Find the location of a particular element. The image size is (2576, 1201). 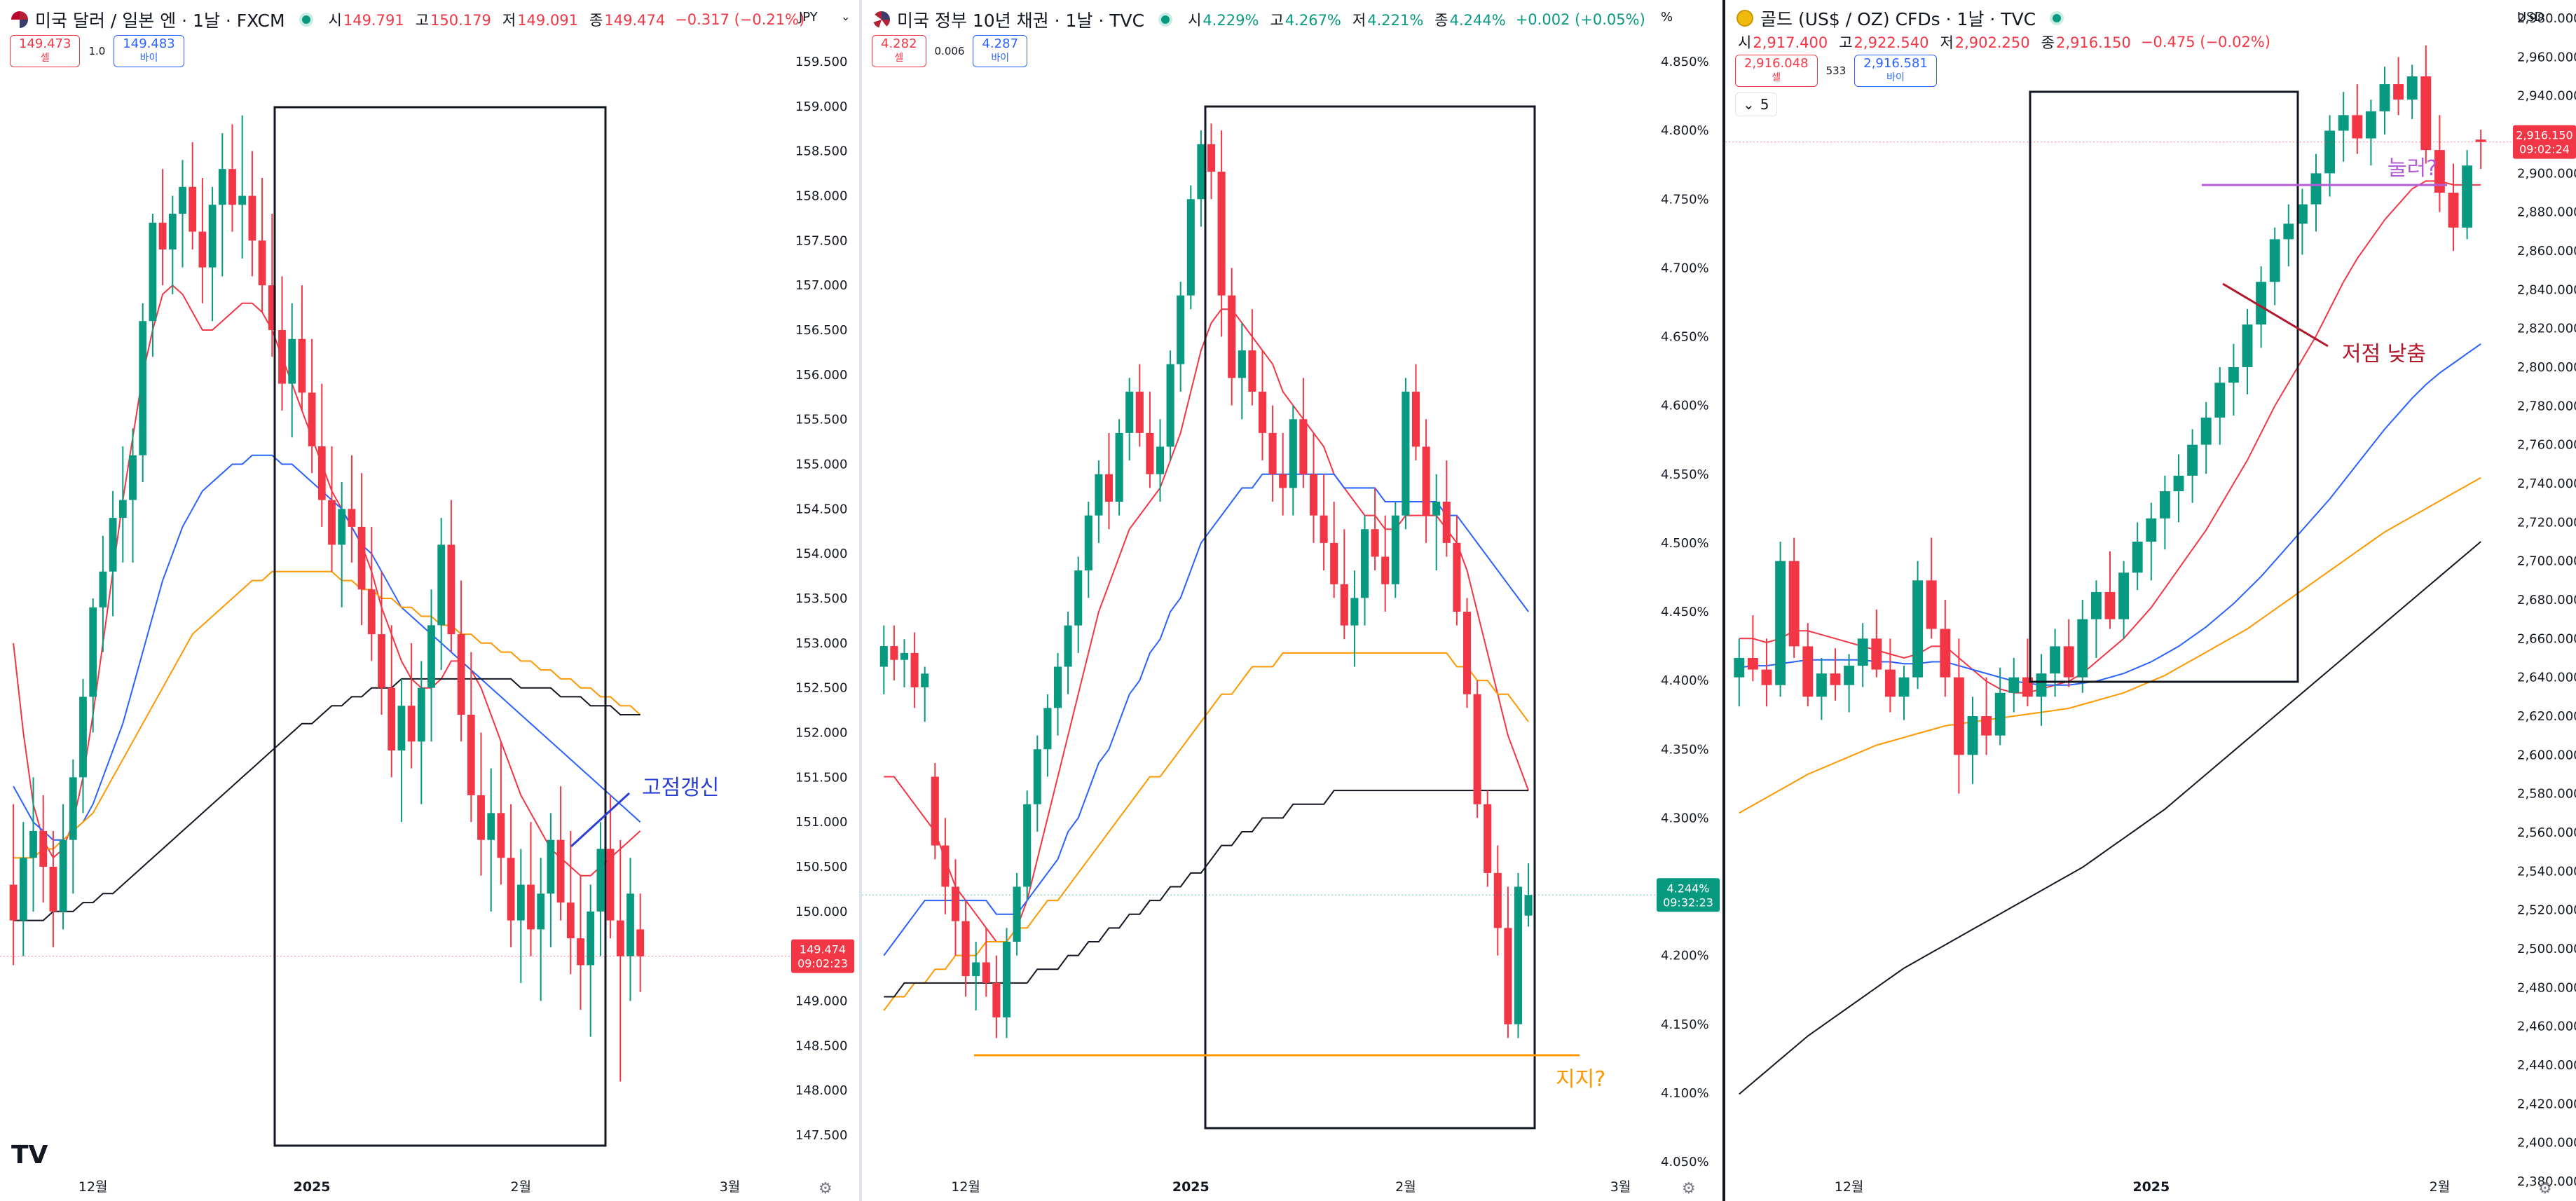

sell-button: 4.282 셀 is located at coordinates (899, 51).